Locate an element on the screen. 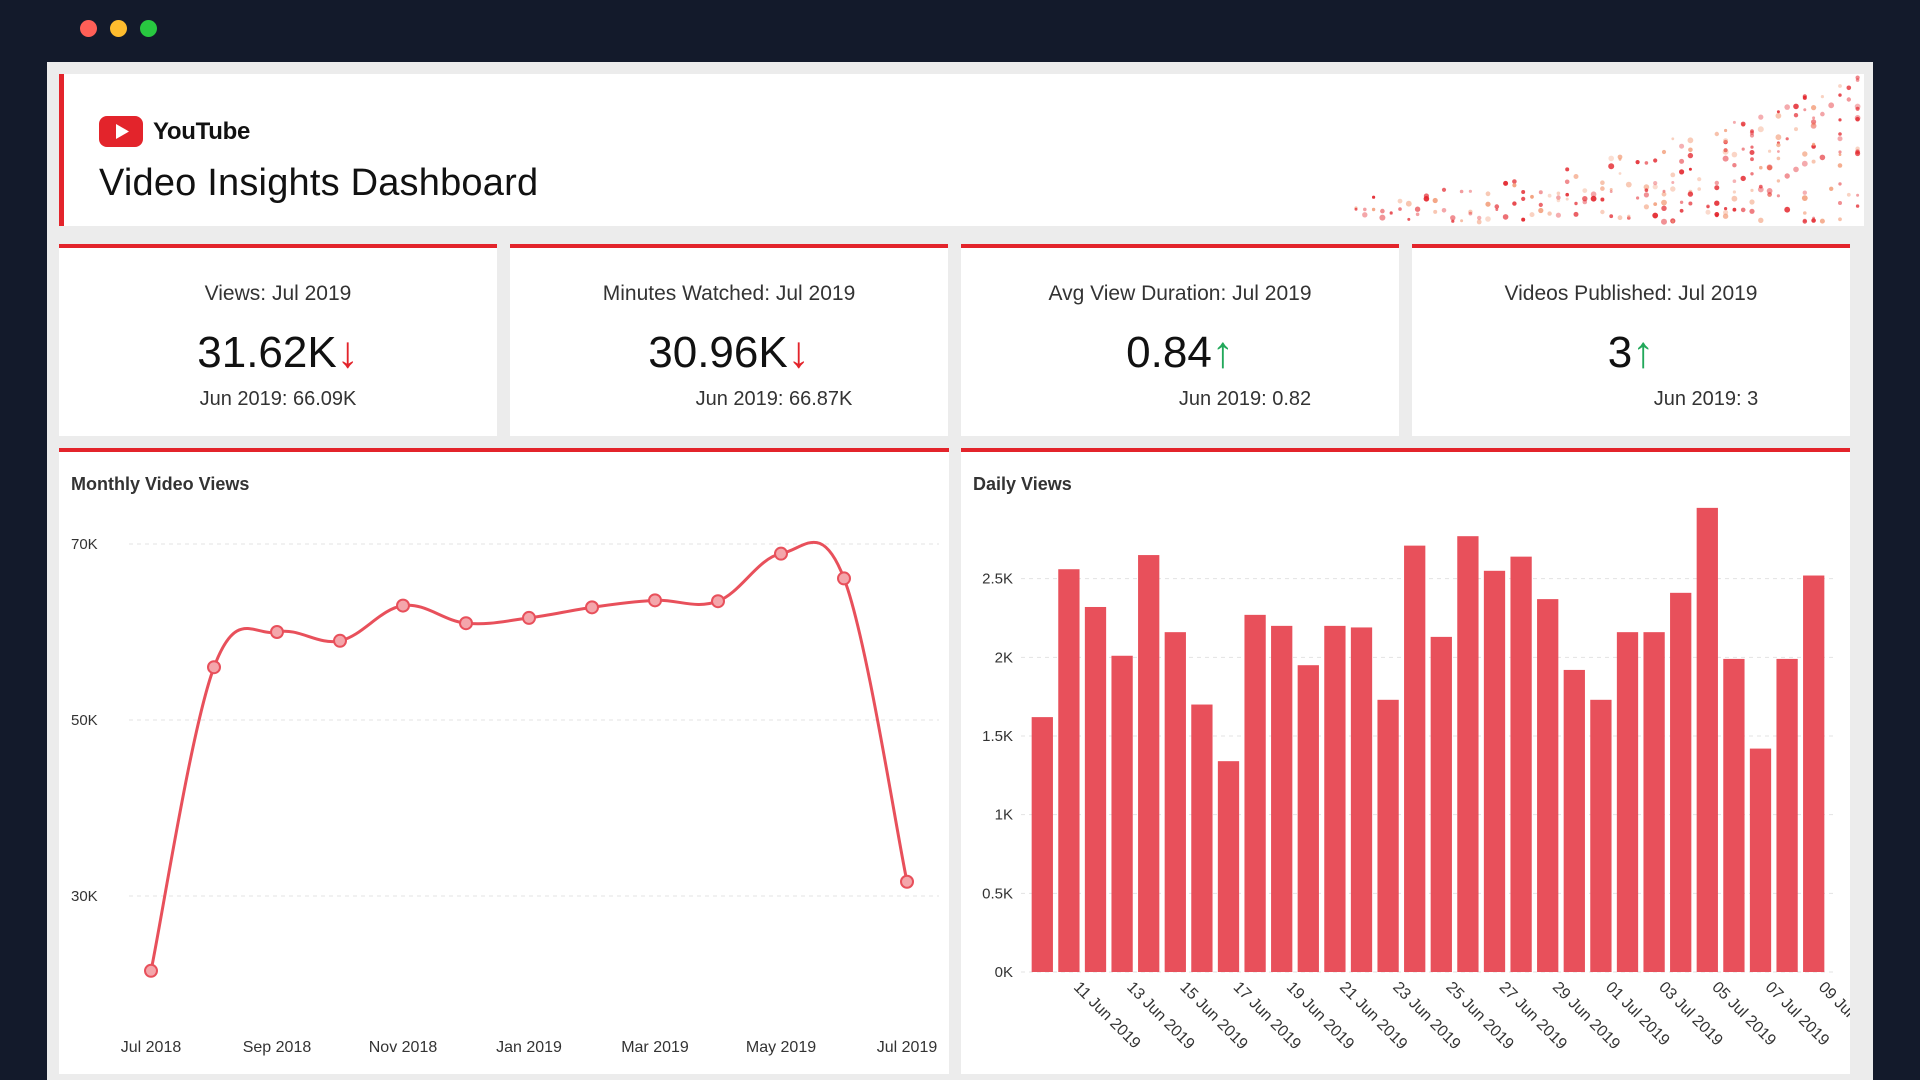 The height and width of the screenshot is (1080, 1920). page-title: Video Insights Dashboard is located at coordinates (319, 183).